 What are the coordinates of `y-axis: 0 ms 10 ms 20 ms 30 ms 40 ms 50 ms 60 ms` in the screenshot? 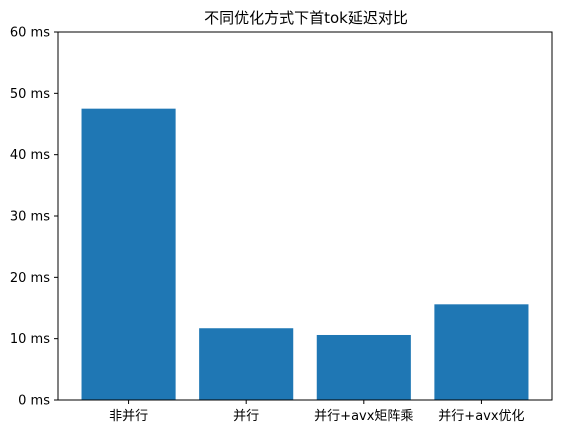 It's located at (34, 217).